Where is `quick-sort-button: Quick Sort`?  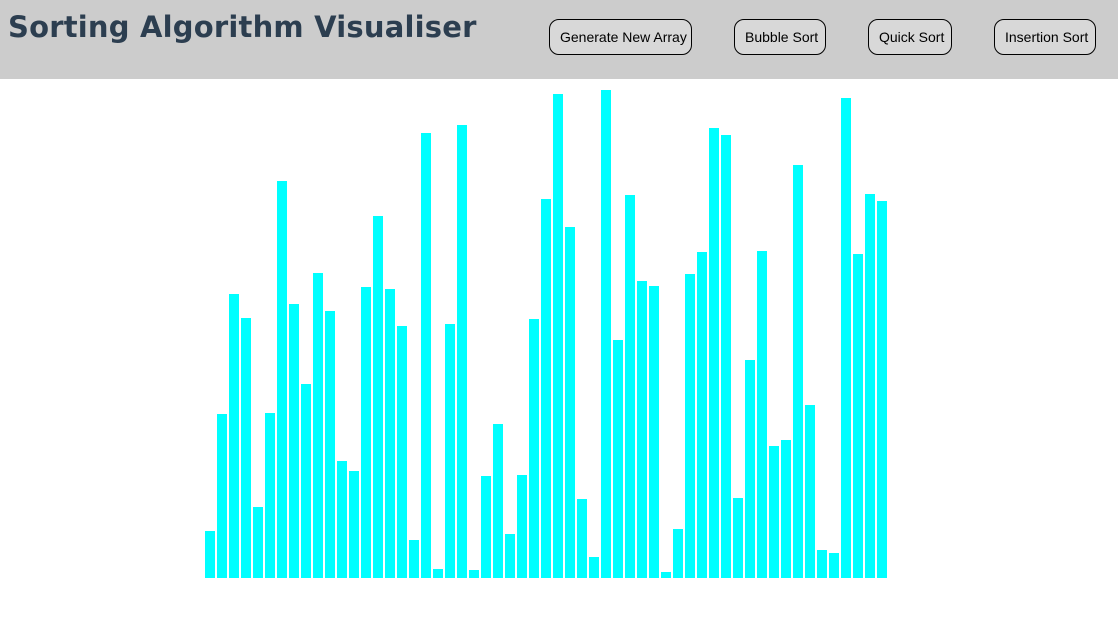 quick-sort-button: Quick Sort is located at coordinates (910, 37).